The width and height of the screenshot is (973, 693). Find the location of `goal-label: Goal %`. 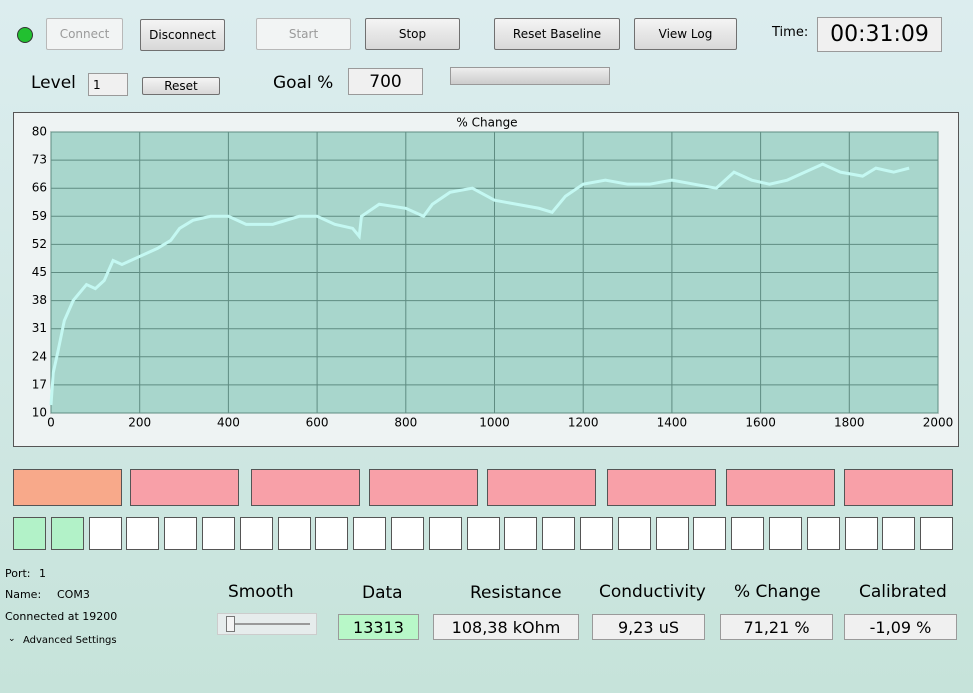

goal-label: Goal % is located at coordinates (303, 83).